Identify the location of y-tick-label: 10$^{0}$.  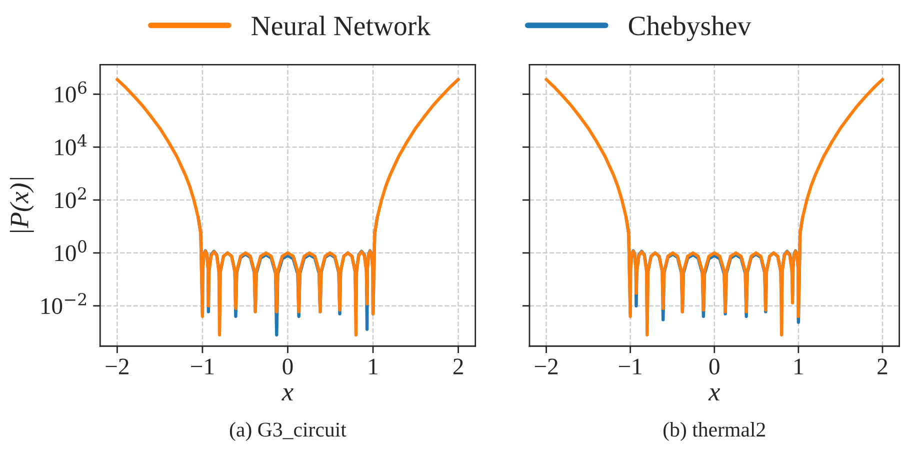
(70, 251).